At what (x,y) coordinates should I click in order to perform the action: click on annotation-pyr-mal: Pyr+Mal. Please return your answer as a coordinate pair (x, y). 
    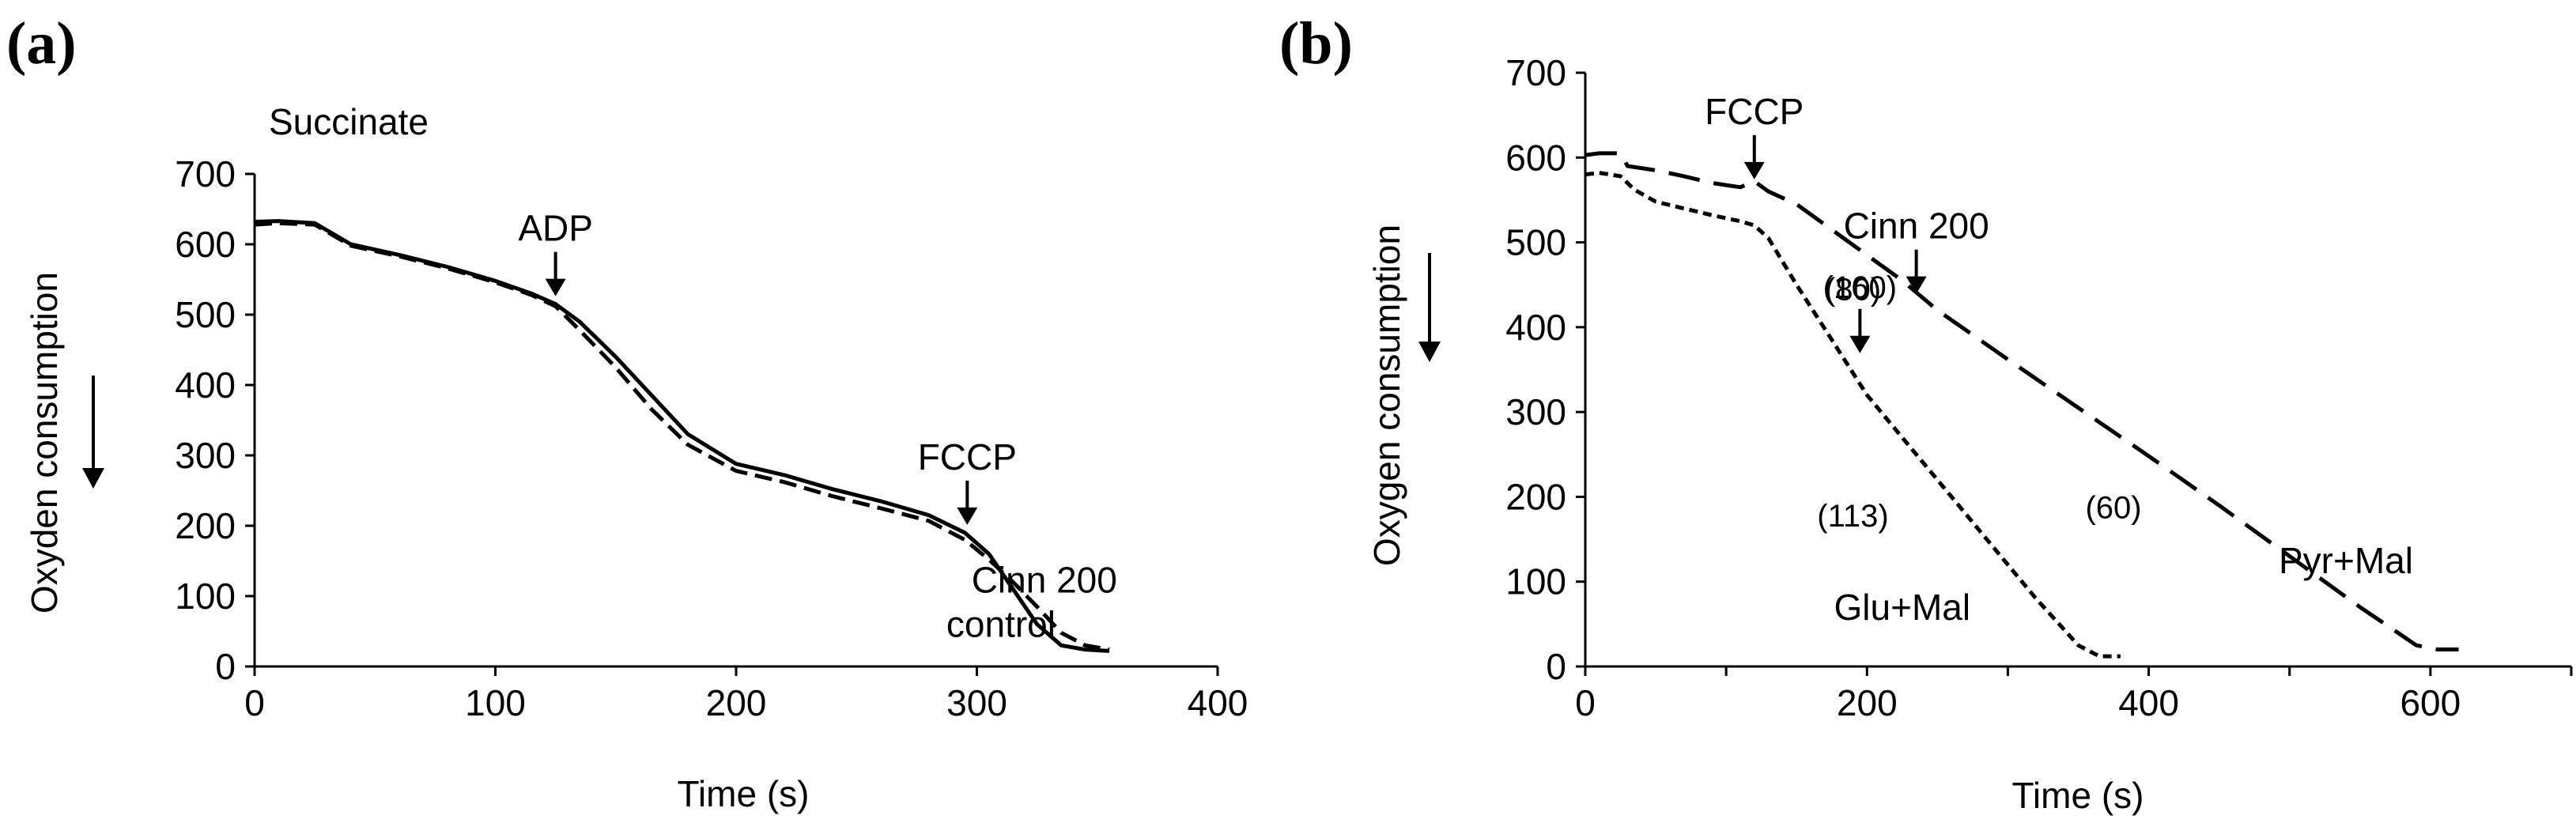
    Looking at the image, I should click on (2346, 560).